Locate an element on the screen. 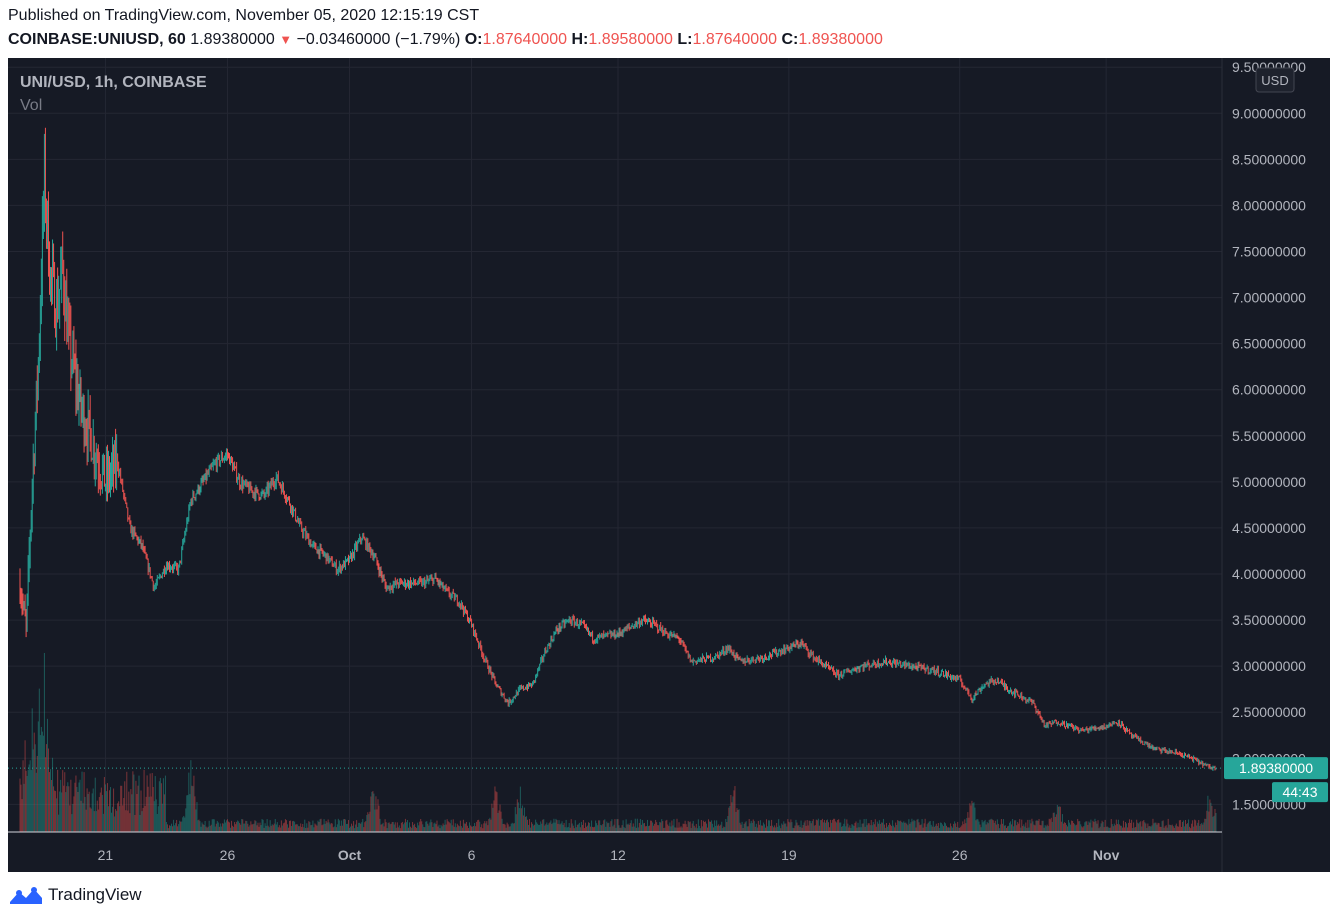 Image resolution: width=1338 pixels, height=920 pixels. symbol-name: COINBASE:UNIUSD, 60 is located at coordinates (97, 39).